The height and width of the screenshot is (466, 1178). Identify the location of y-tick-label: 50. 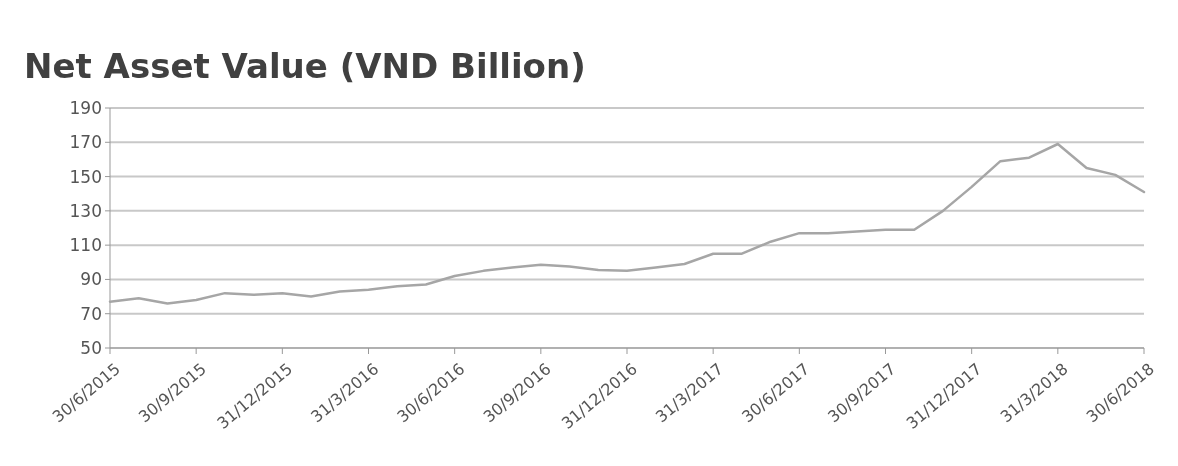
(91, 347).